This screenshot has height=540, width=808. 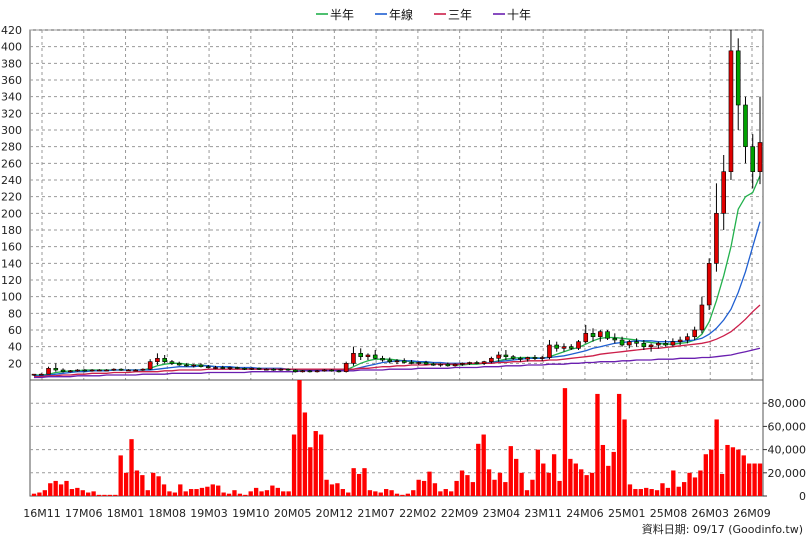 I want to click on price-tick-label: 380, so click(x=11, y=63).